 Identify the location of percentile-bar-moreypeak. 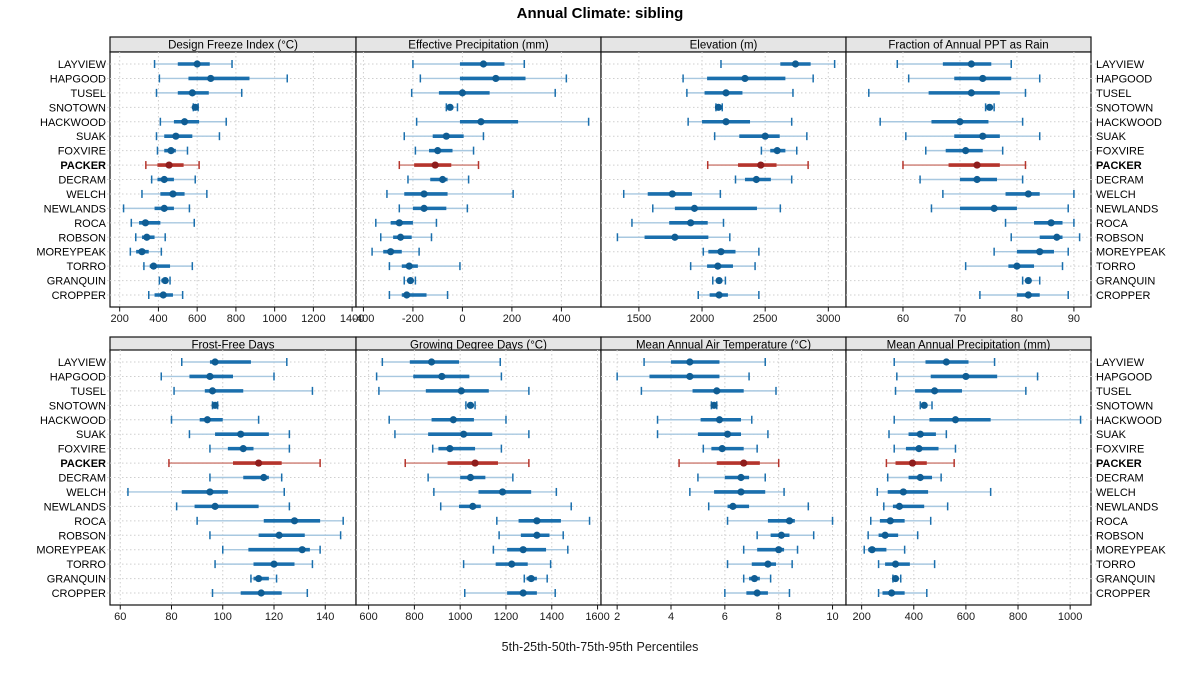
(731, 251).